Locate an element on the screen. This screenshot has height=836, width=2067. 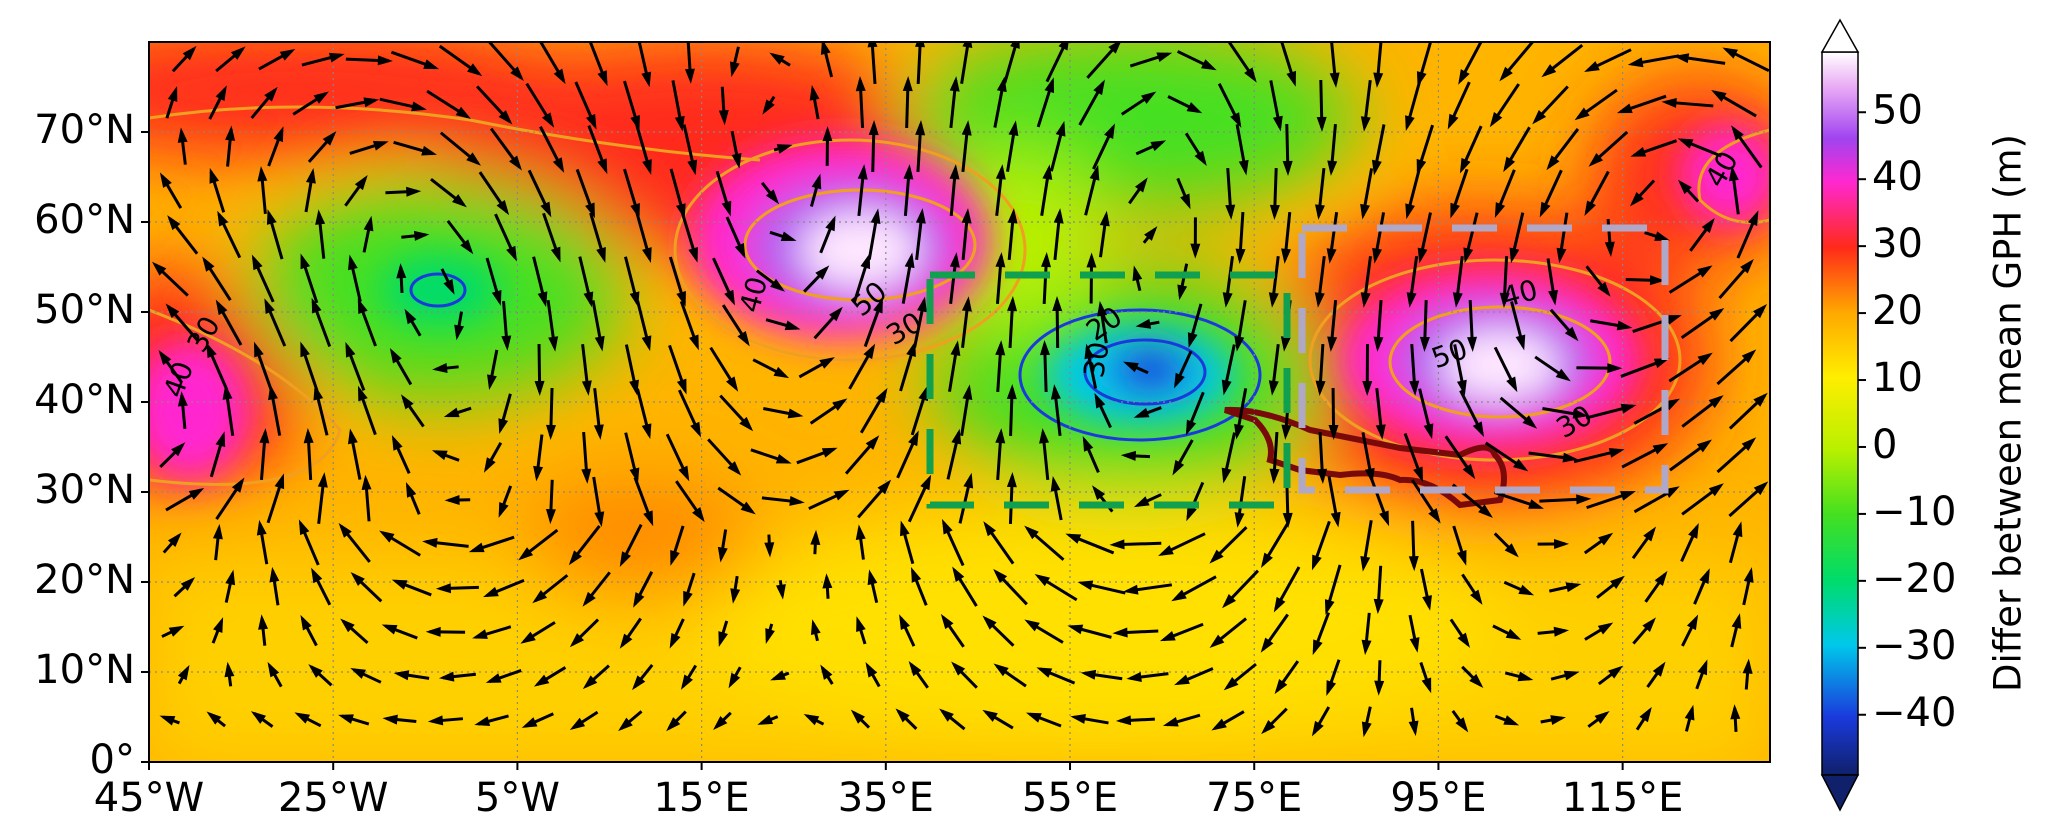
colorbar-tick-label: −10 is located at coordinates (1914, 512).